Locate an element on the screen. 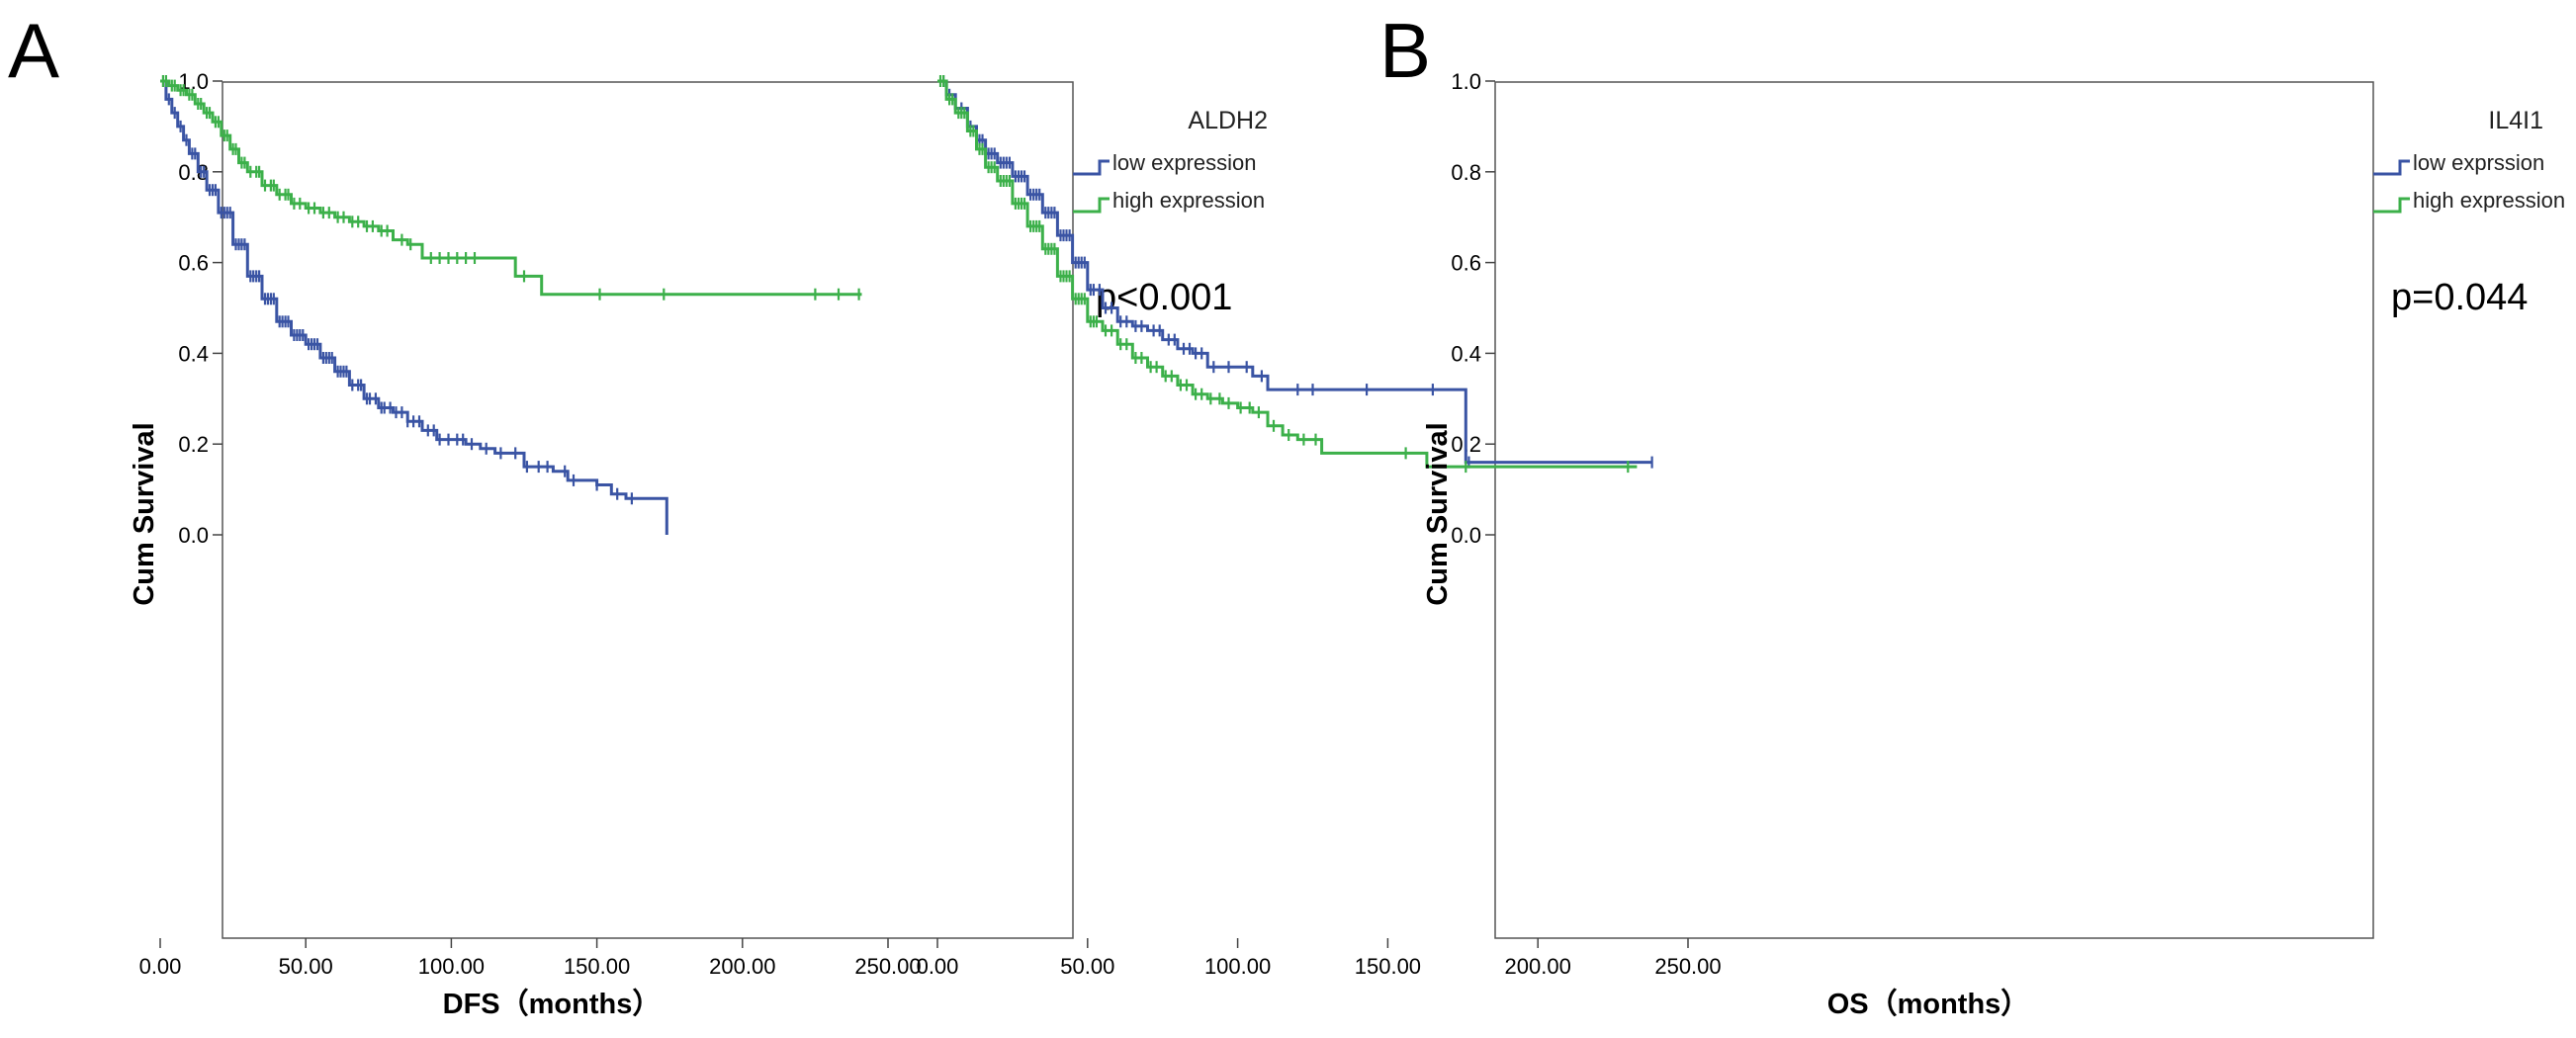 This screenshot has width=2576, height=1038. y-axis-title-a: Cum Survival is located at coordinates (144, 513).